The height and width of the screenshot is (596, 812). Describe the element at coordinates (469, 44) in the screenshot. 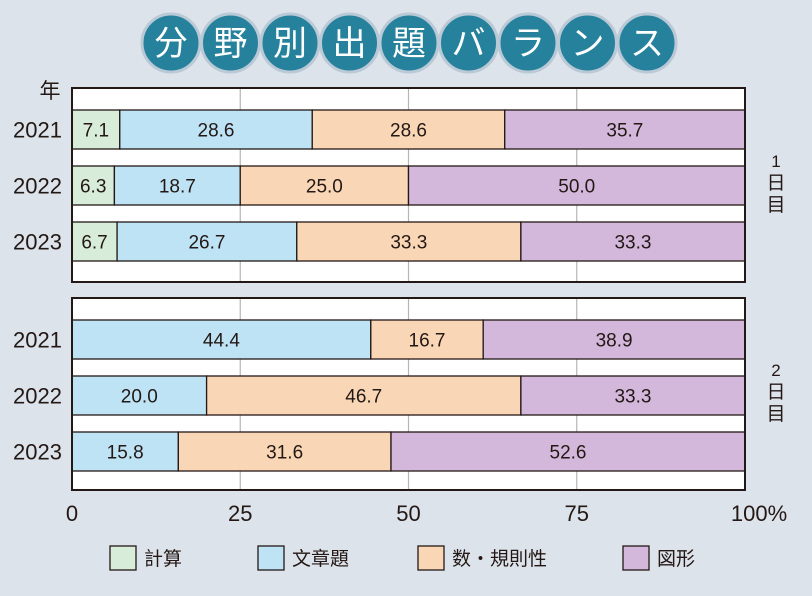

I see `title-char: バ` at that location.